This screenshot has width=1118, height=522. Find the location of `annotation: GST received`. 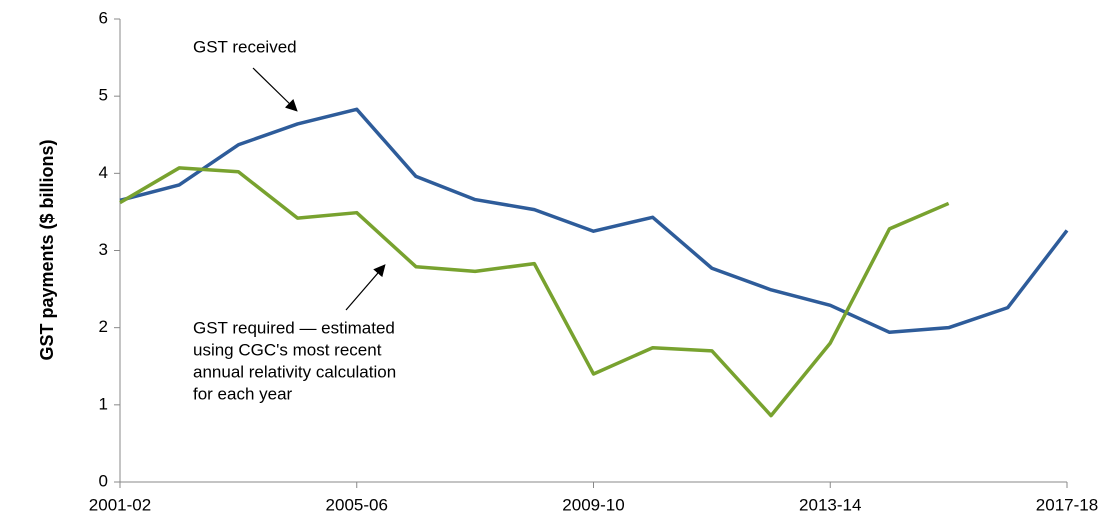

annotation: GST received is located at coordinates (245, 46).